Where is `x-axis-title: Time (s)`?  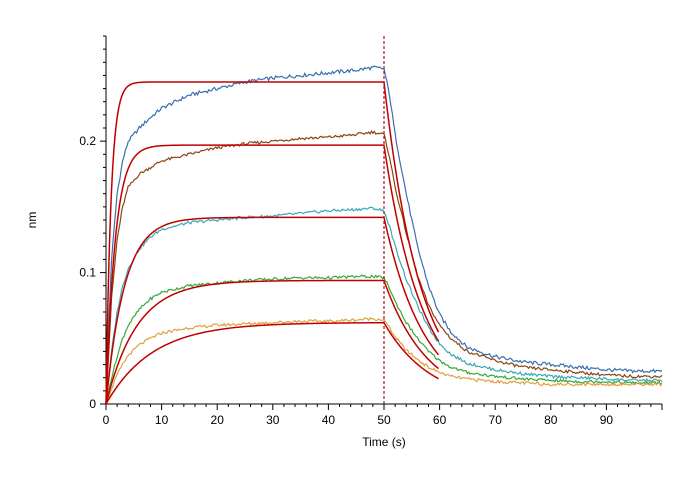 x-axis-title: Time (s) is located at coordinates (384, 442).